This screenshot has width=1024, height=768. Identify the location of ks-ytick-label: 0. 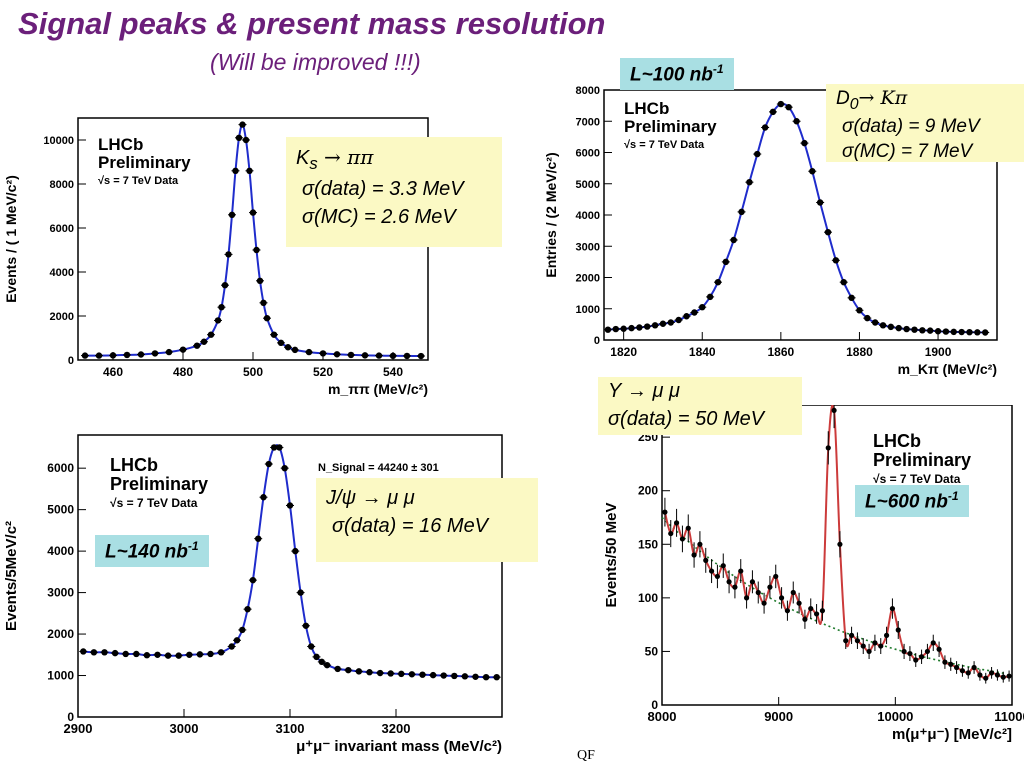
(71, 361).